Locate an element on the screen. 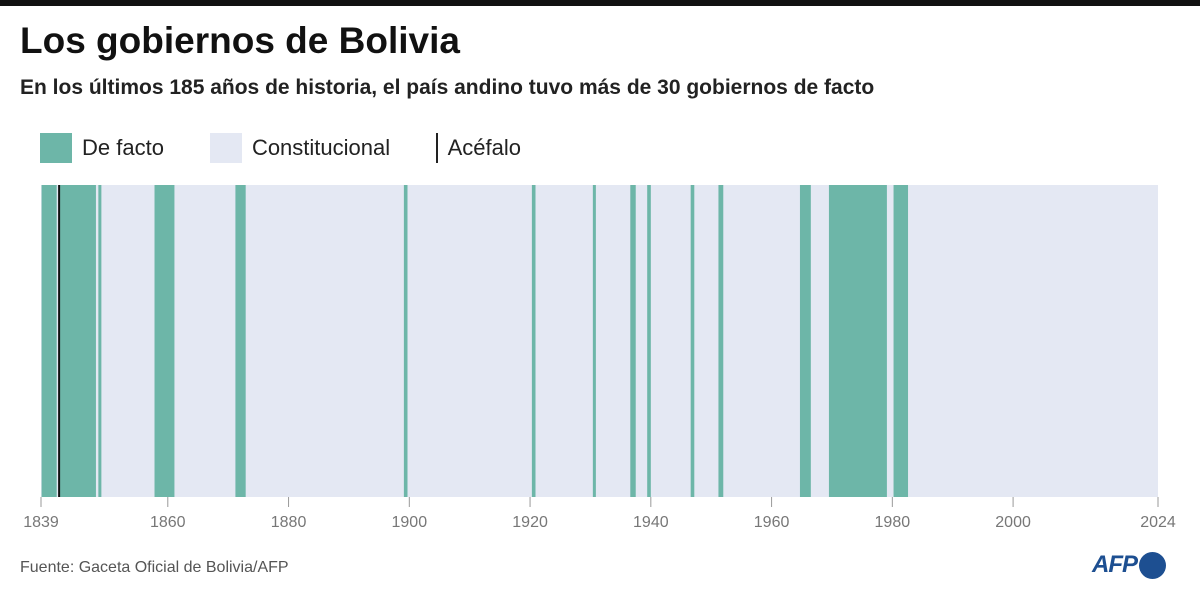  legend-label: Acéfalo is located at coordinates (484, 147).